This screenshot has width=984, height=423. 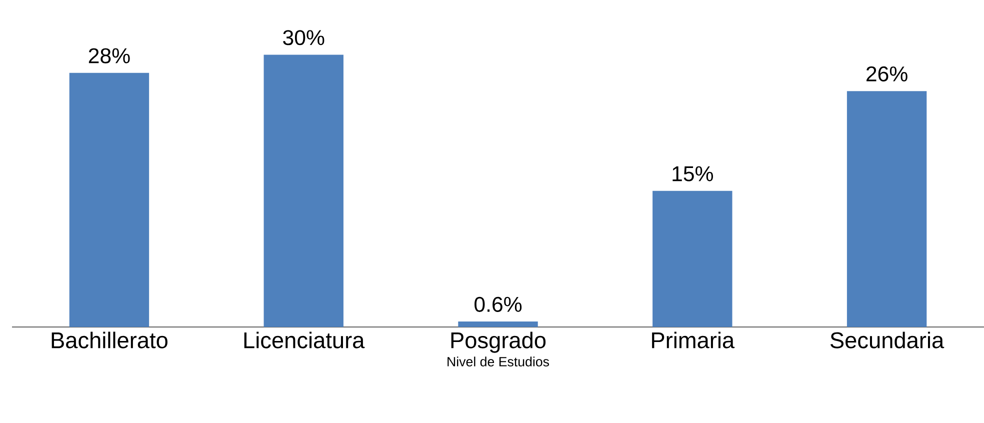 I want to click on x-tick-label: Licenciatura, so click(x=304, y=340).